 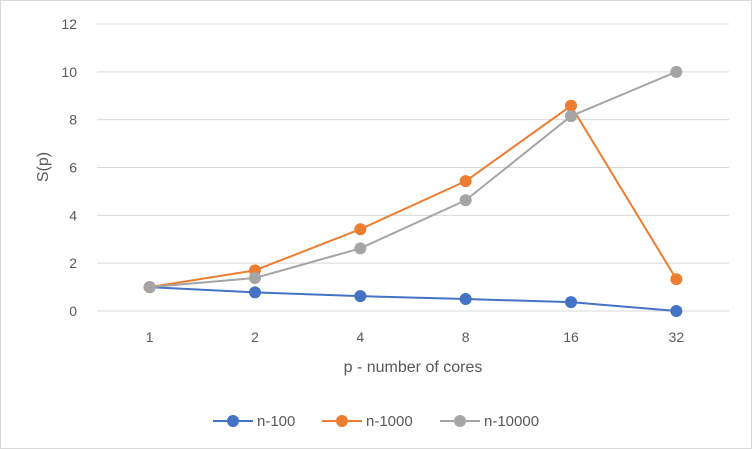 What do you see at coordinates (73, 311) in the screenshot?
I see `y-tick-label: 0` at bounding box center [73, 311].